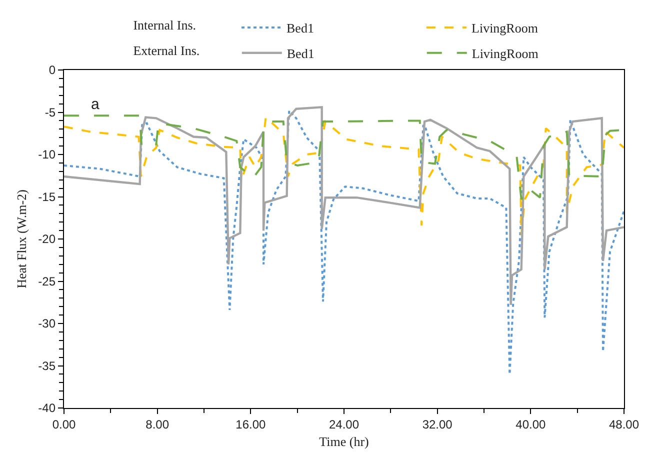  I want to click on x-tick-label: 8.00, so click(158, 425).